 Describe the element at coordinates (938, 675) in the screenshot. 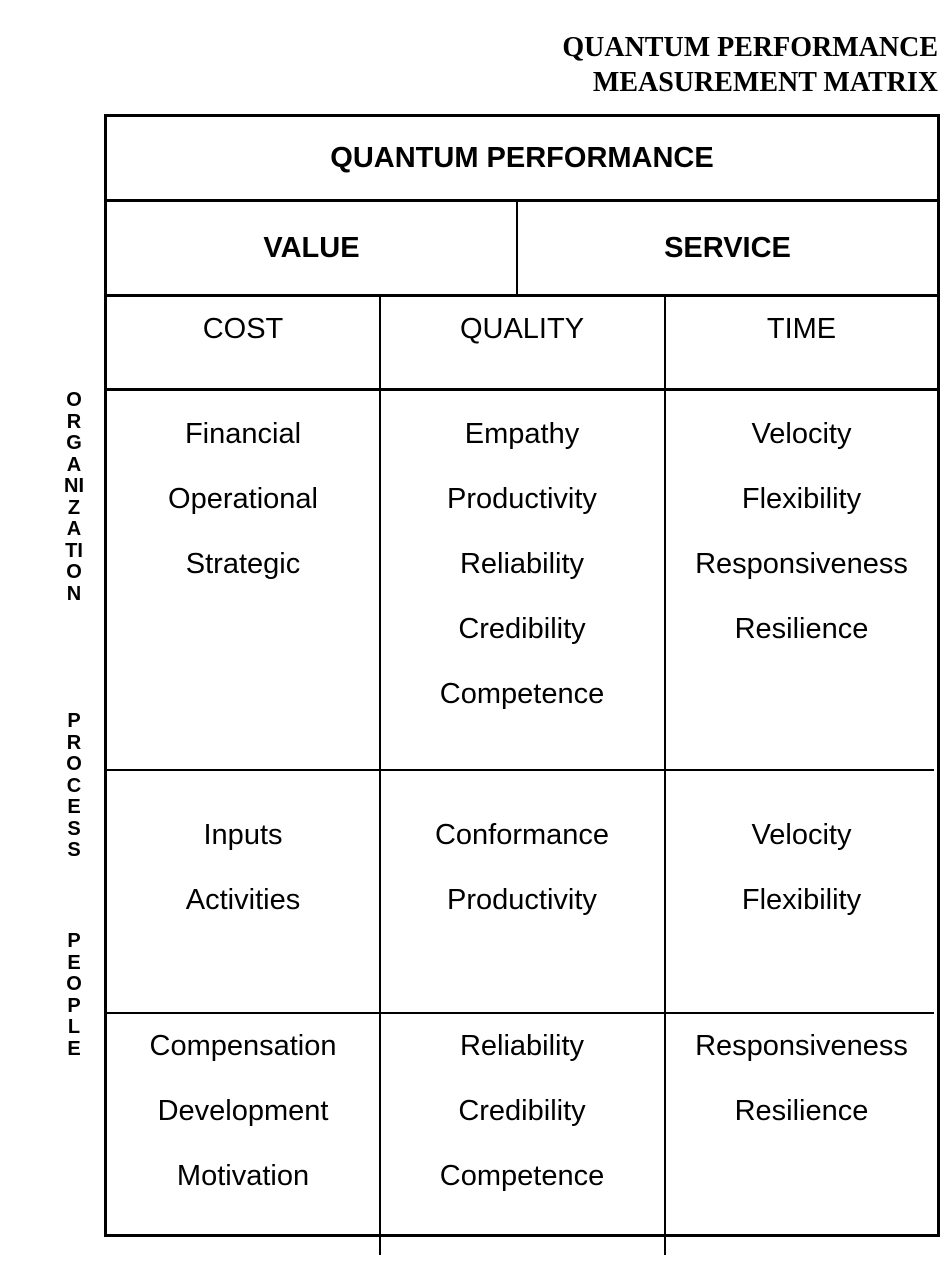

I see `border-right` at that location.